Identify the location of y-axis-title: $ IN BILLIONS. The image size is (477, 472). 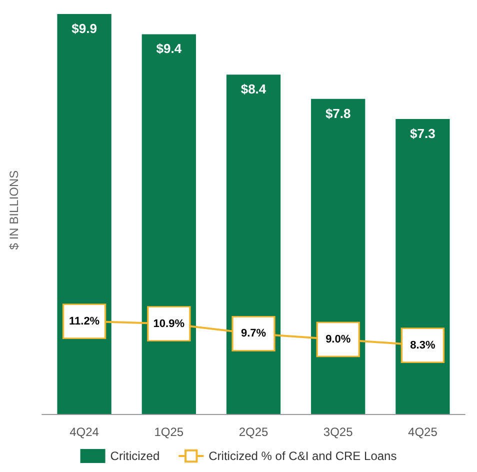
(14, 210).